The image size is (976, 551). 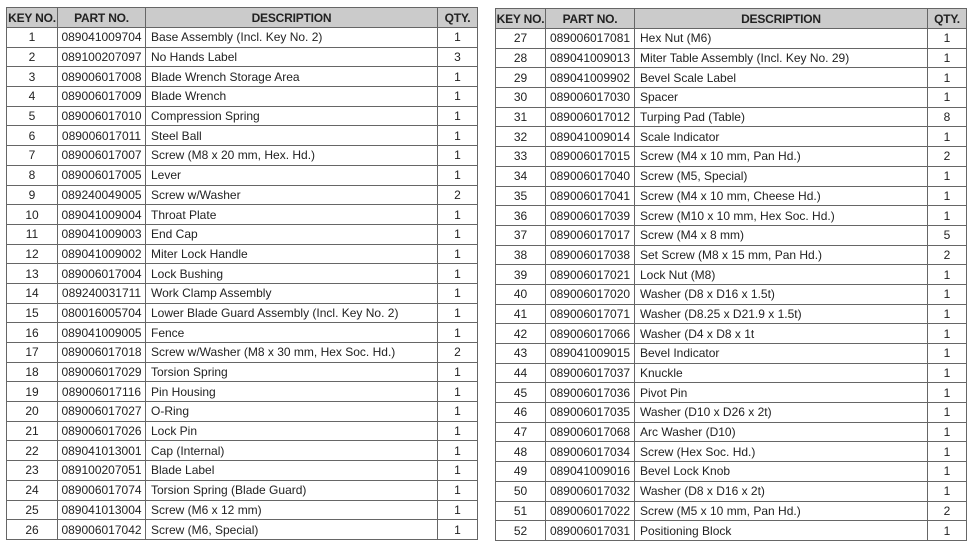 I want to click on part-no-cell: 089006017009, so click(x=101, y=96).